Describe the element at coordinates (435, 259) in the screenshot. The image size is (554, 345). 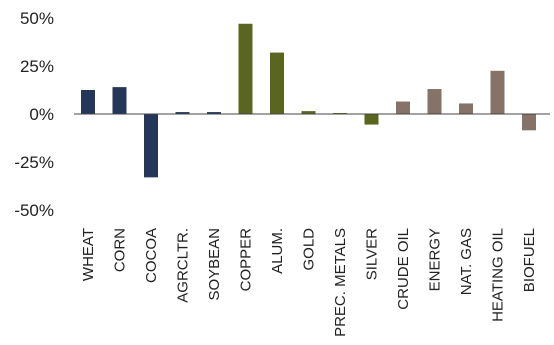
I see `x-tick-label: ENERGY` at that location.